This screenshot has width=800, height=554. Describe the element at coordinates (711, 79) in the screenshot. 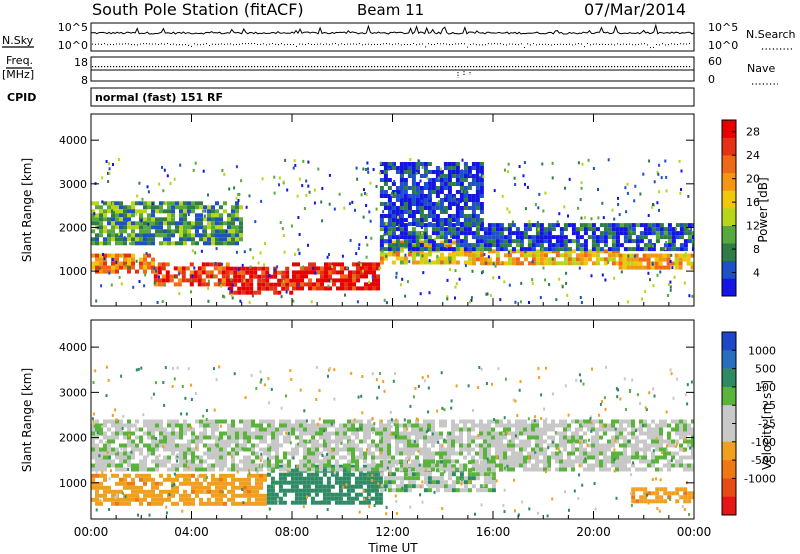

I see `freq-right-tick-bottom: 0` at that location.